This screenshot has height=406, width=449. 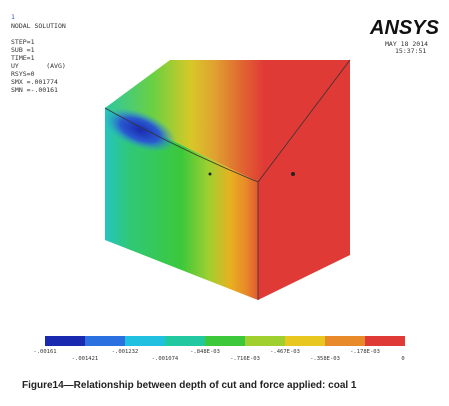 I want to click on legend-label: -.467E-03, so click(x=285, y=352).